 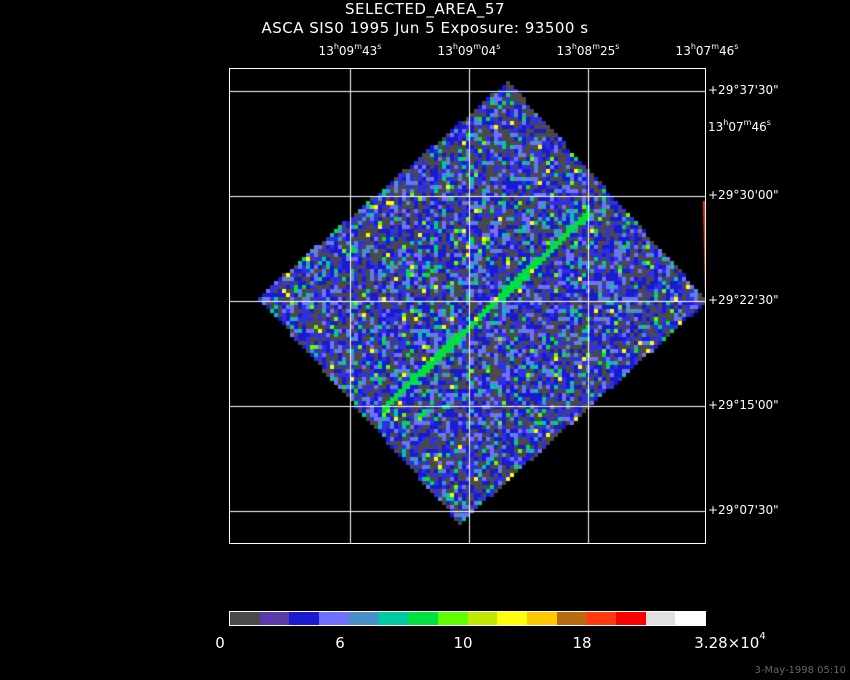 What do you see at coordinates (800, 670) in the screenshot?
I see `timestamp: 3-May-1998 05:10` at bounding box center [800, 670].